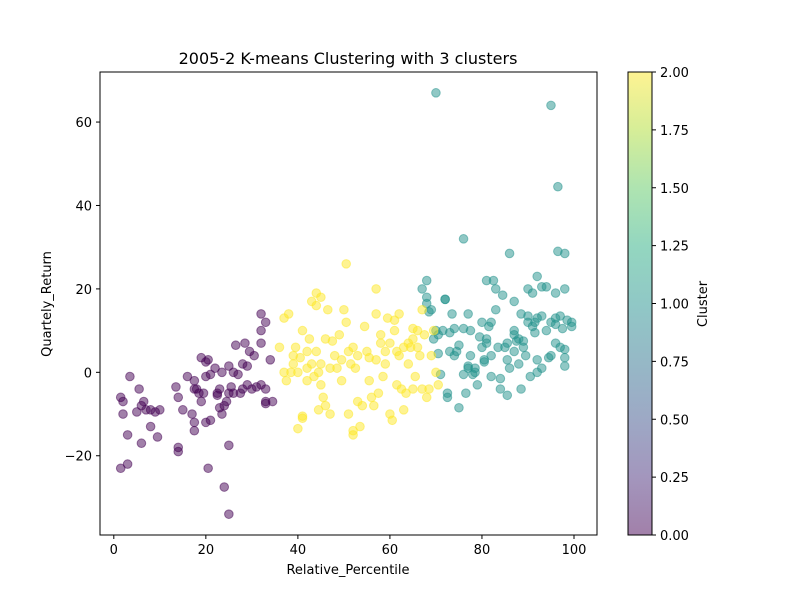 The image size is (800, 600). What do you see at coordinates (390, 550) in the screenshot?
I see `x-tick-label: 60` at bounding box center [390, 550].